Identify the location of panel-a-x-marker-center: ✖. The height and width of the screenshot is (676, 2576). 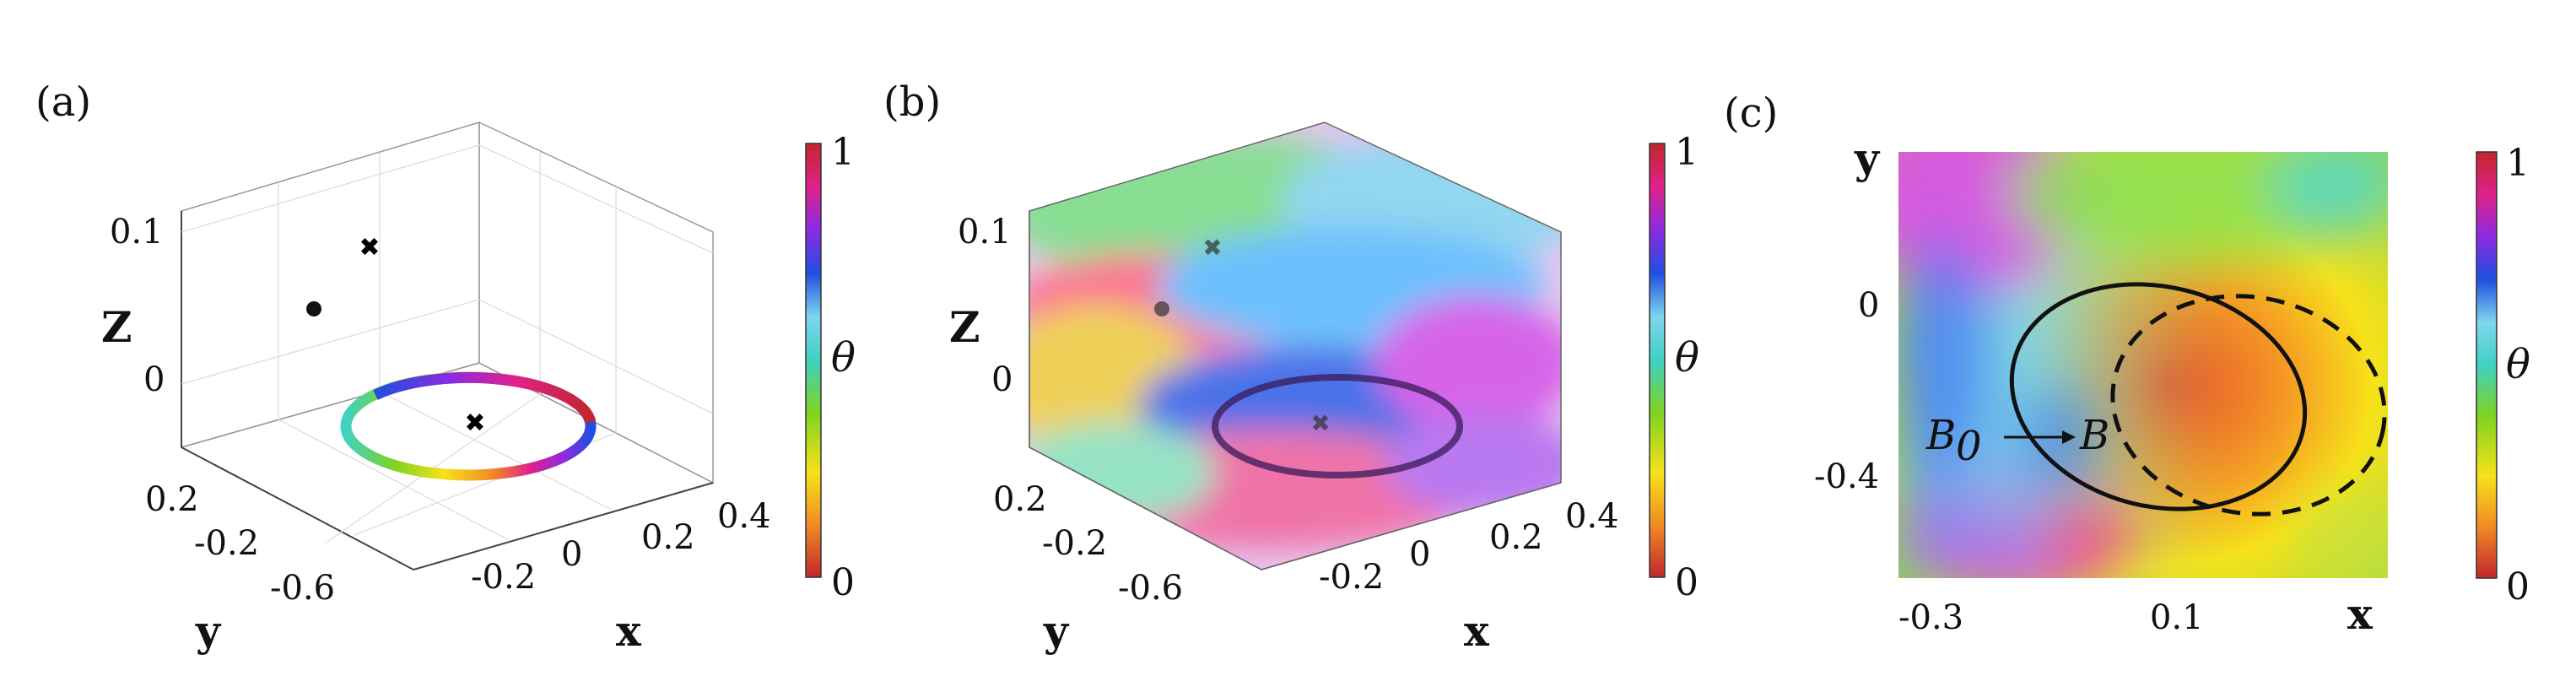
(474, 423).